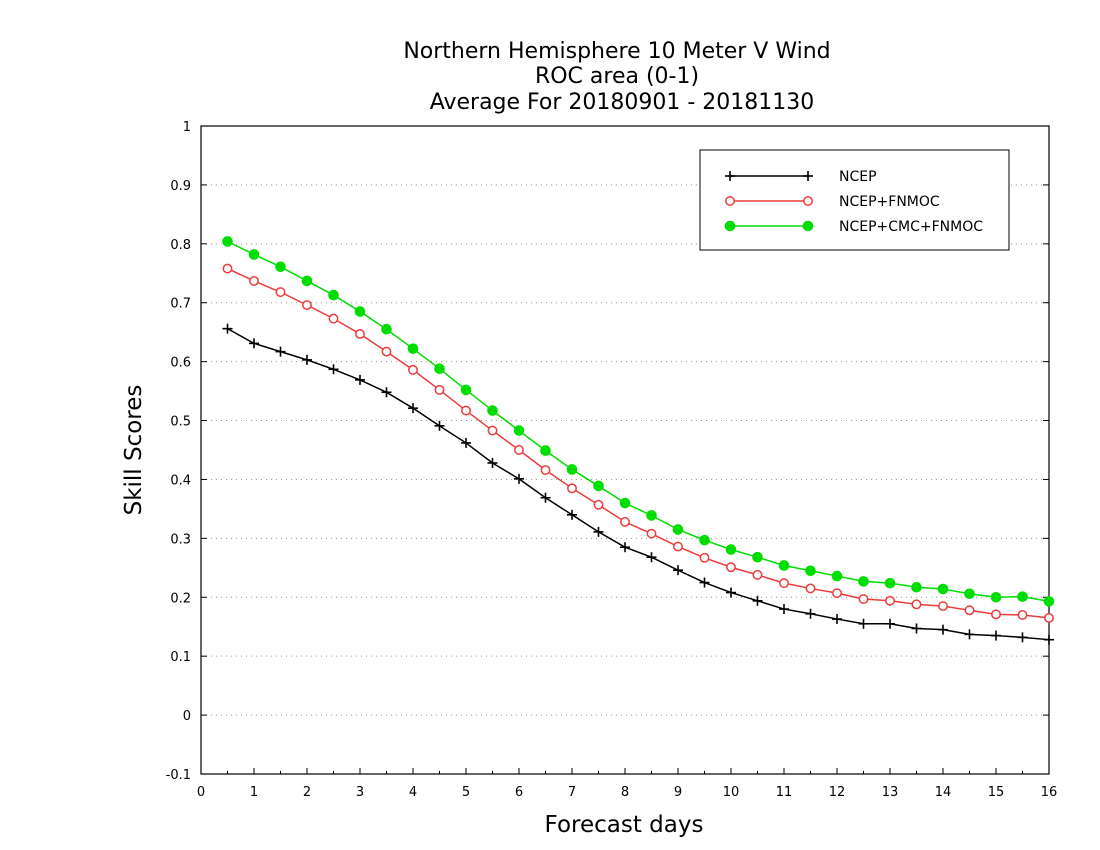  Describe the element at coordinates (572, 792) in the screenshot. I see `x-tick-label: 7` at that location.